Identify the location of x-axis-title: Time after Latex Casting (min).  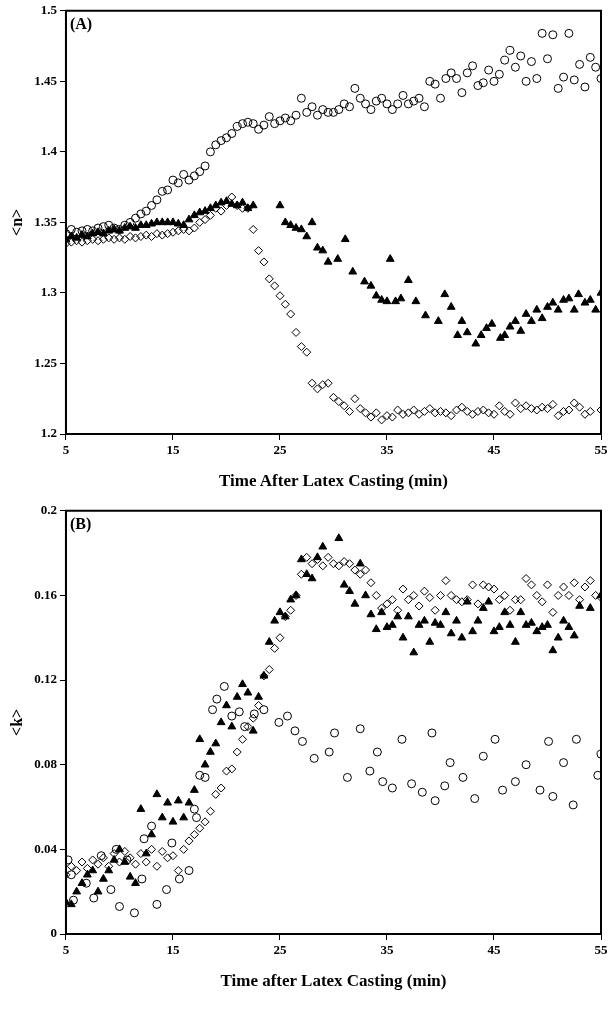
(333, 981).